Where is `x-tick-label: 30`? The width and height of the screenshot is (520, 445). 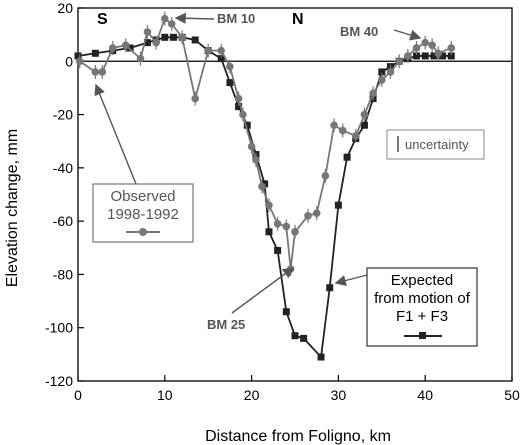
x-tick-label: 30 is located at coordinates (339, 395).